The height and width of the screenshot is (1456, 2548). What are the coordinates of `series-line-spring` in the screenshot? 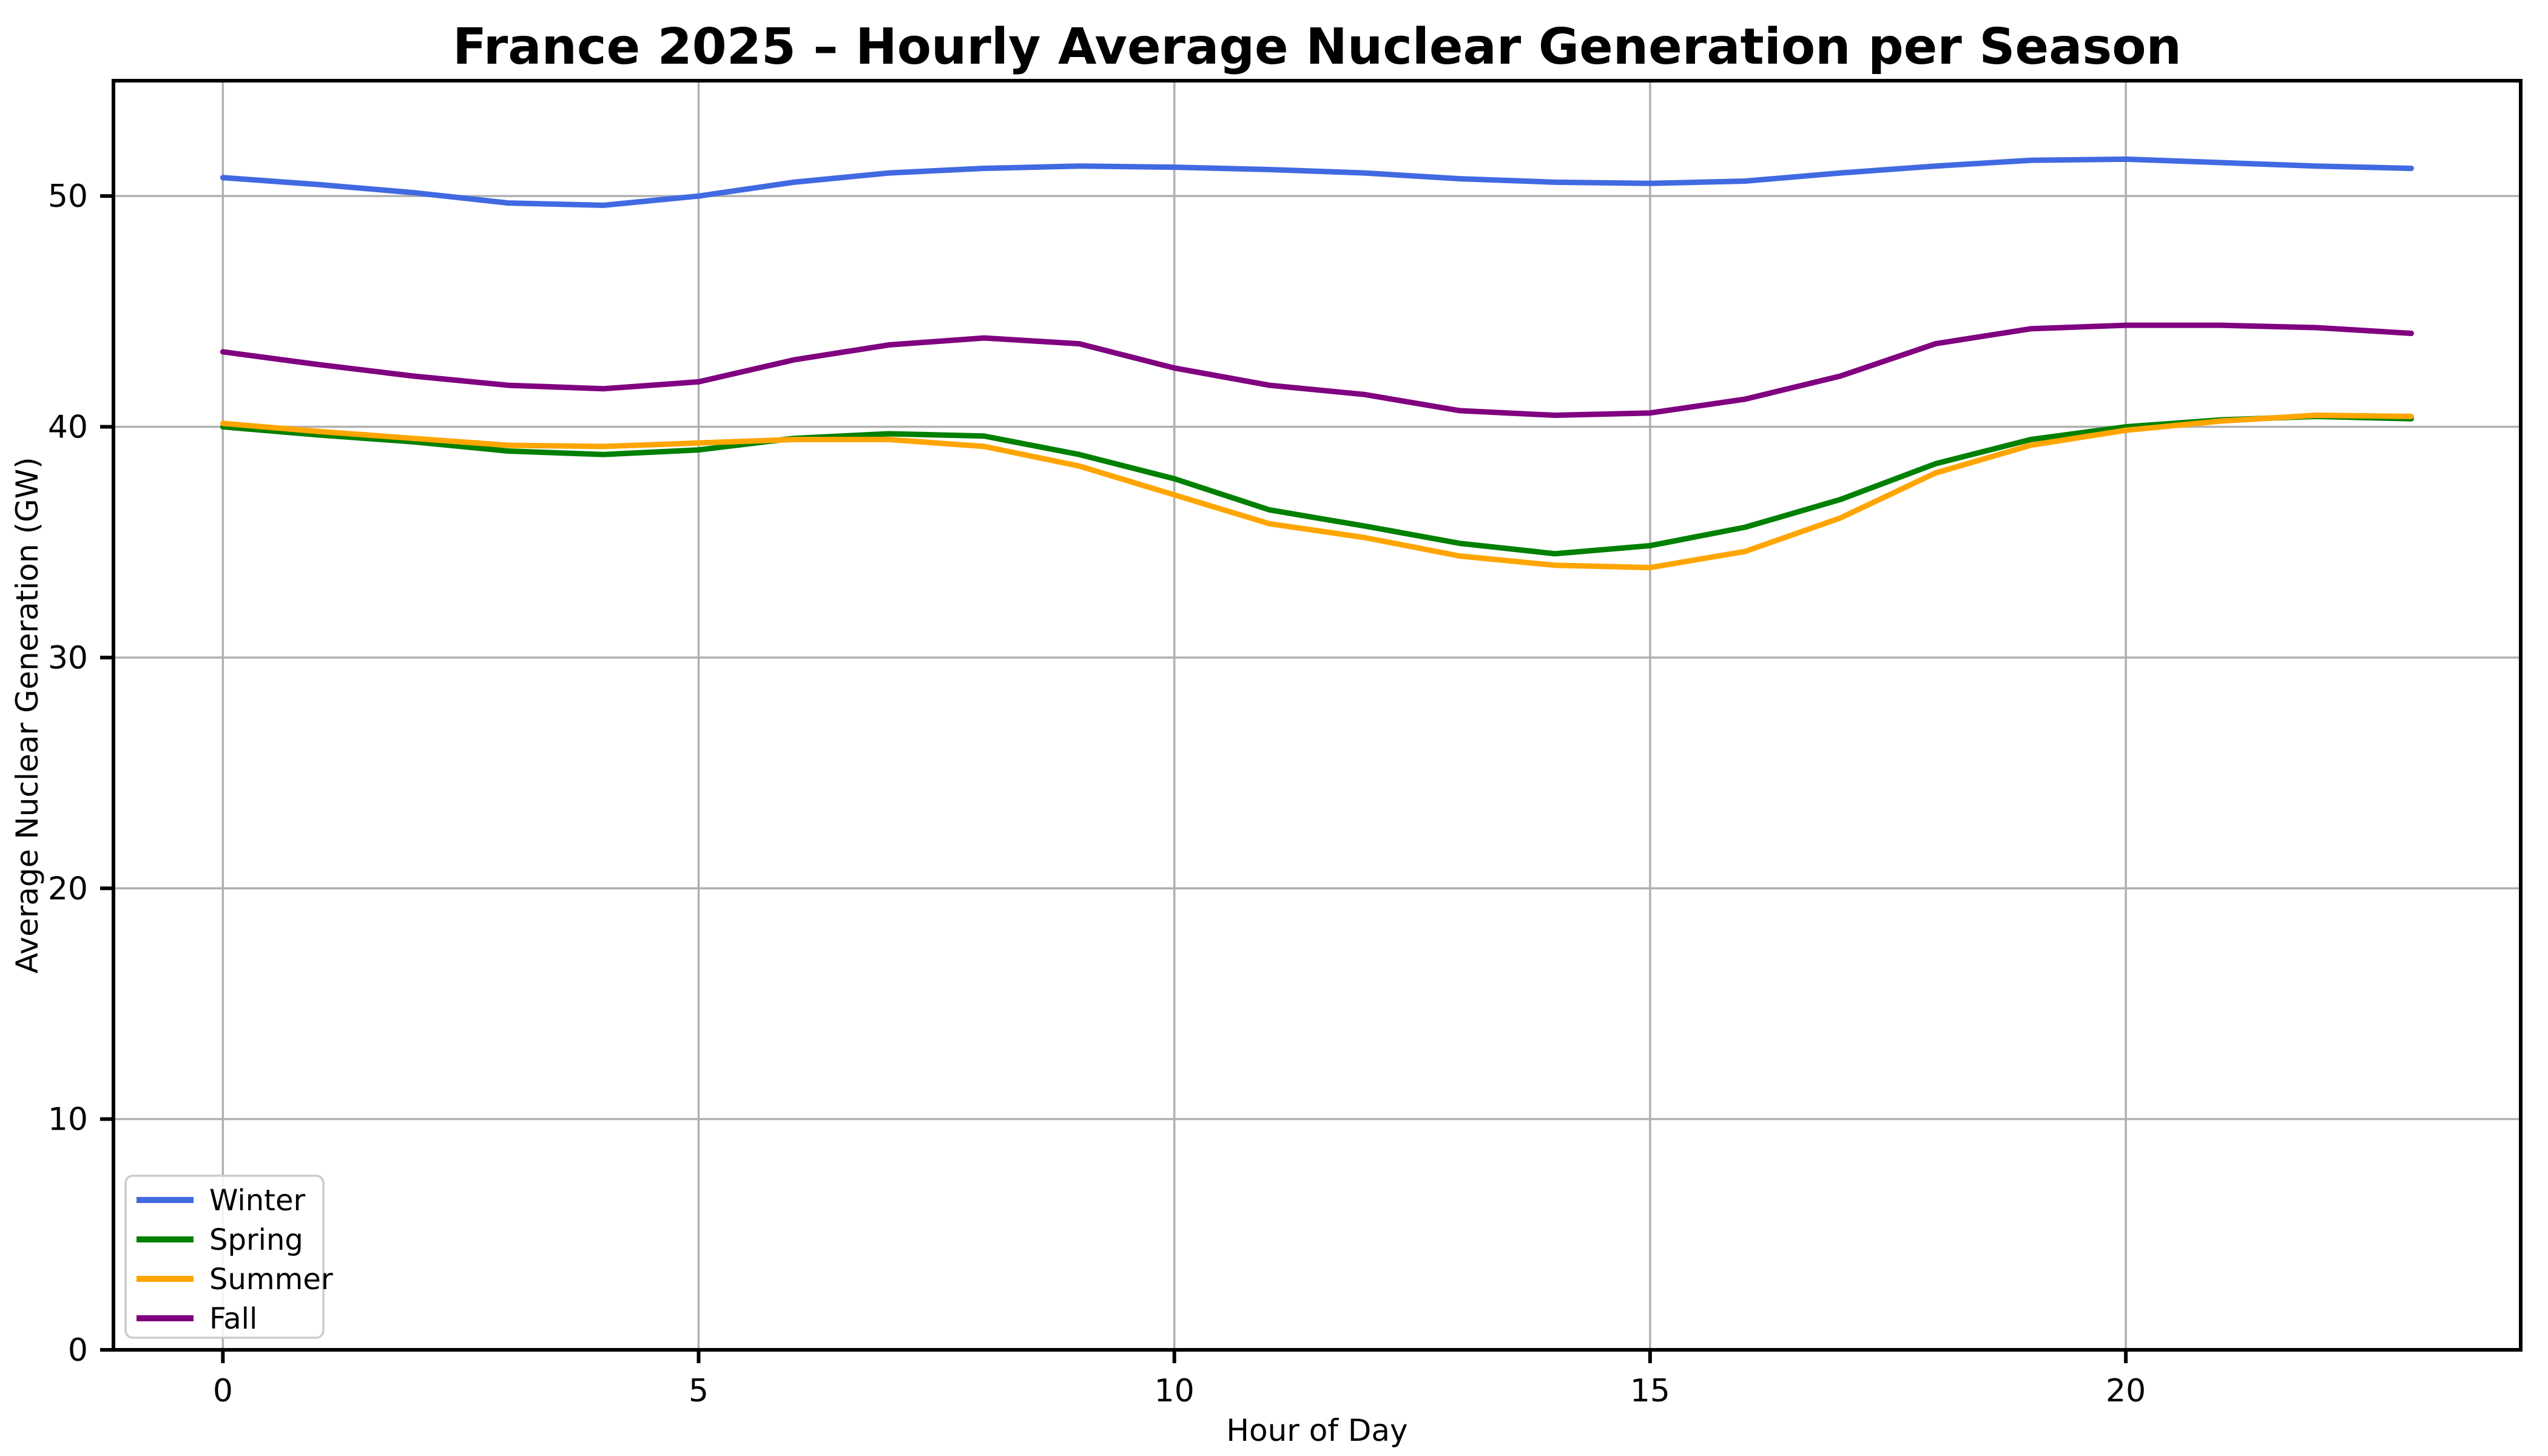 It's located at (1317, 485).